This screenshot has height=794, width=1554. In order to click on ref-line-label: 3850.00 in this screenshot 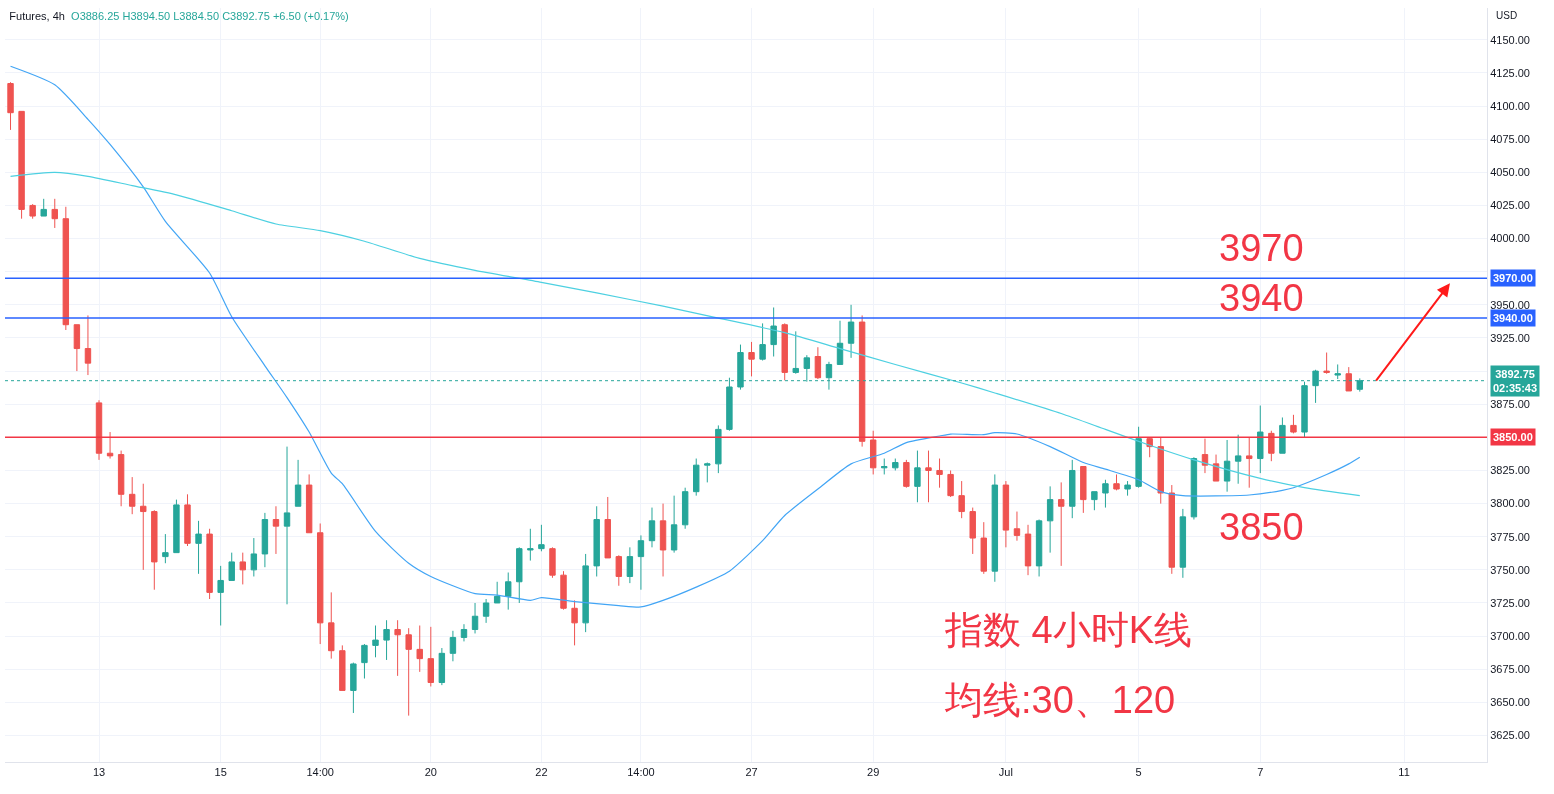, I will do `click(1513, 437)`.